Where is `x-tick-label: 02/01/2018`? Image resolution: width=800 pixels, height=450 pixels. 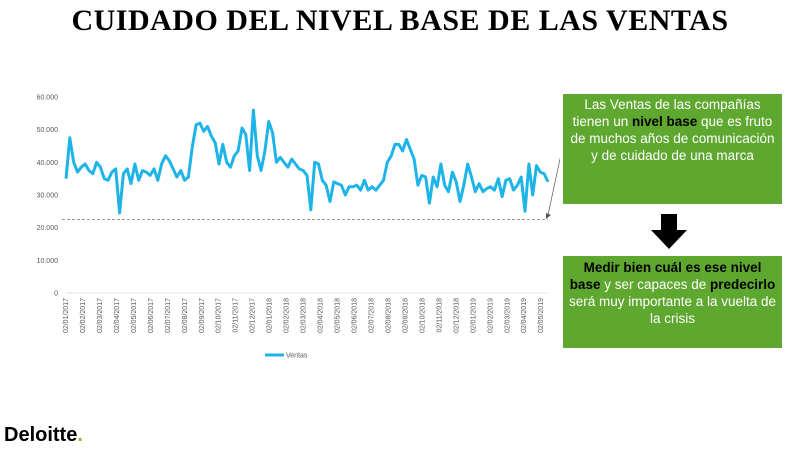 x-tick-label: 02/01/2018 is located at coordinates (270, 315).